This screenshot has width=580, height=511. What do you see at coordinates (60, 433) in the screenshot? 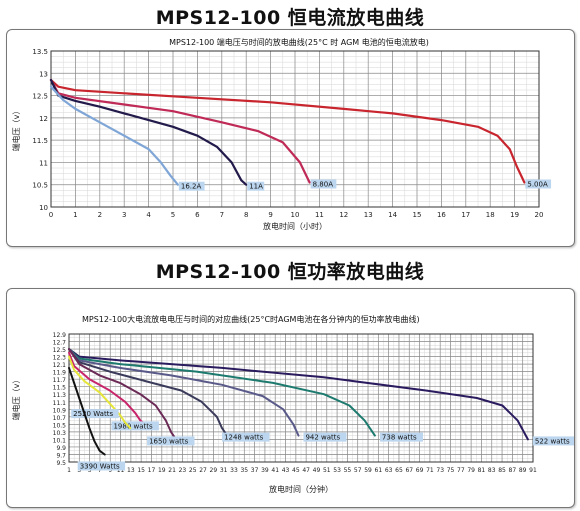
I see `y-tick-label: 10.3` at bounding box center [60, 433].